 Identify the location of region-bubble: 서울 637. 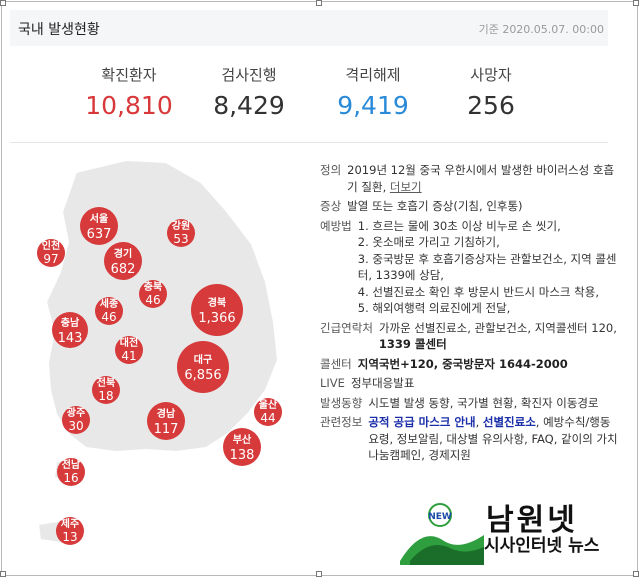
(99, 226).